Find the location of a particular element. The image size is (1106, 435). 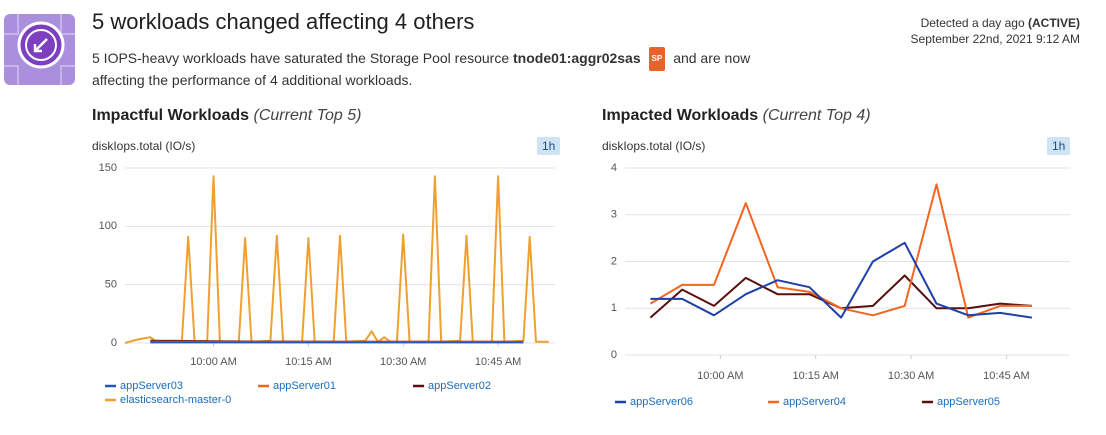

resource-badge: SP is located at coordinates (657, 59).